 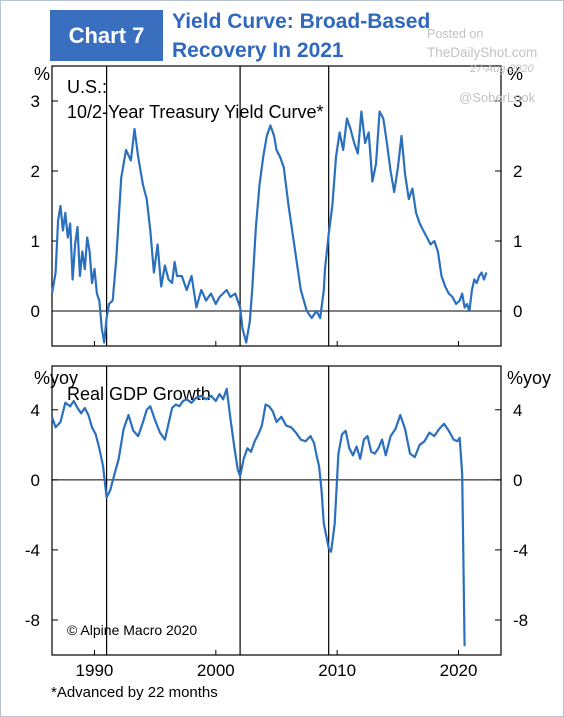 I want to click on panel1-subtitle: 10/2-Year Treasury Yield Curve*, so click(x=195, y=112).